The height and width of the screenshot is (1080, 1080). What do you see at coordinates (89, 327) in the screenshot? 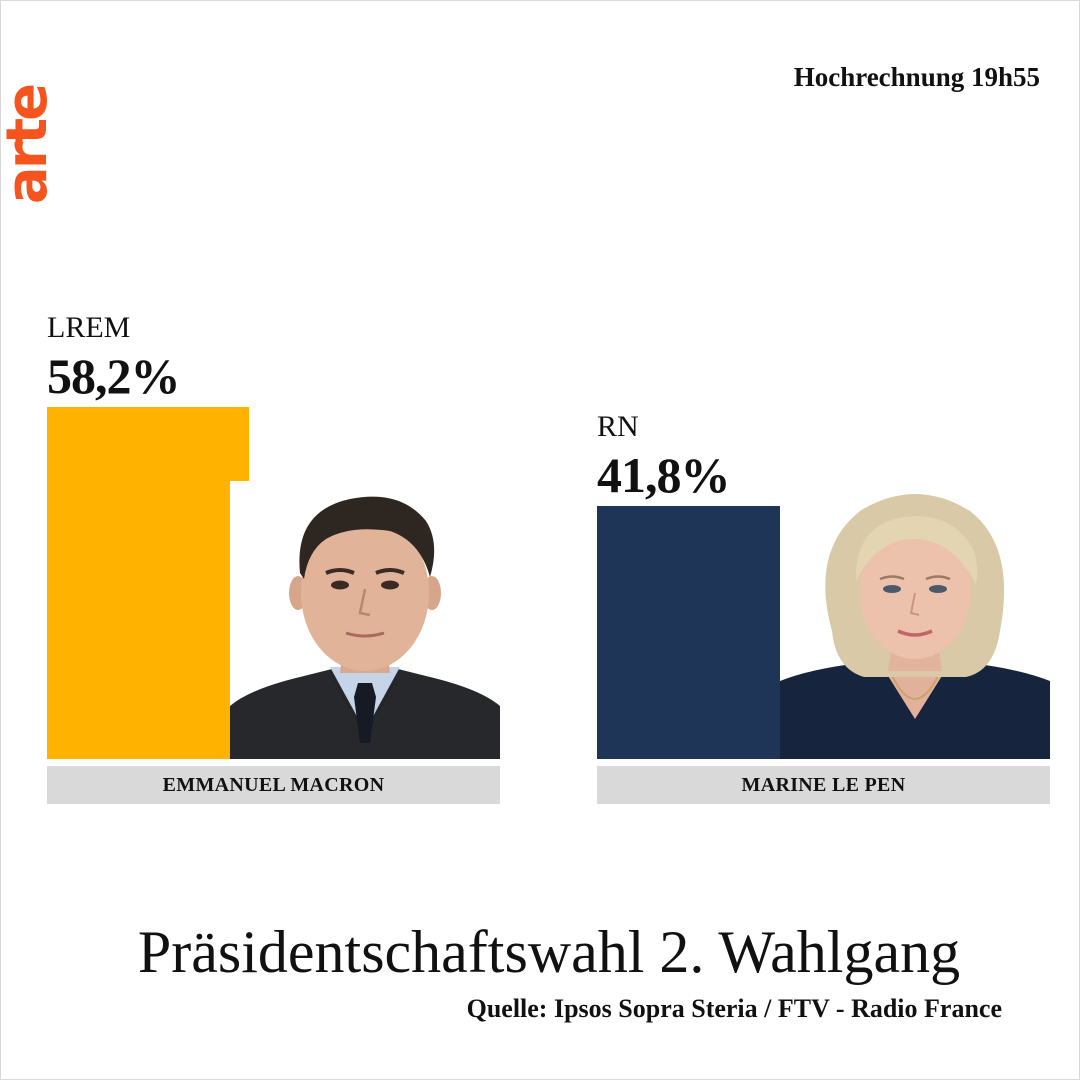
I see `party-label-lrem: LREM` at bounding box center [89, 327].